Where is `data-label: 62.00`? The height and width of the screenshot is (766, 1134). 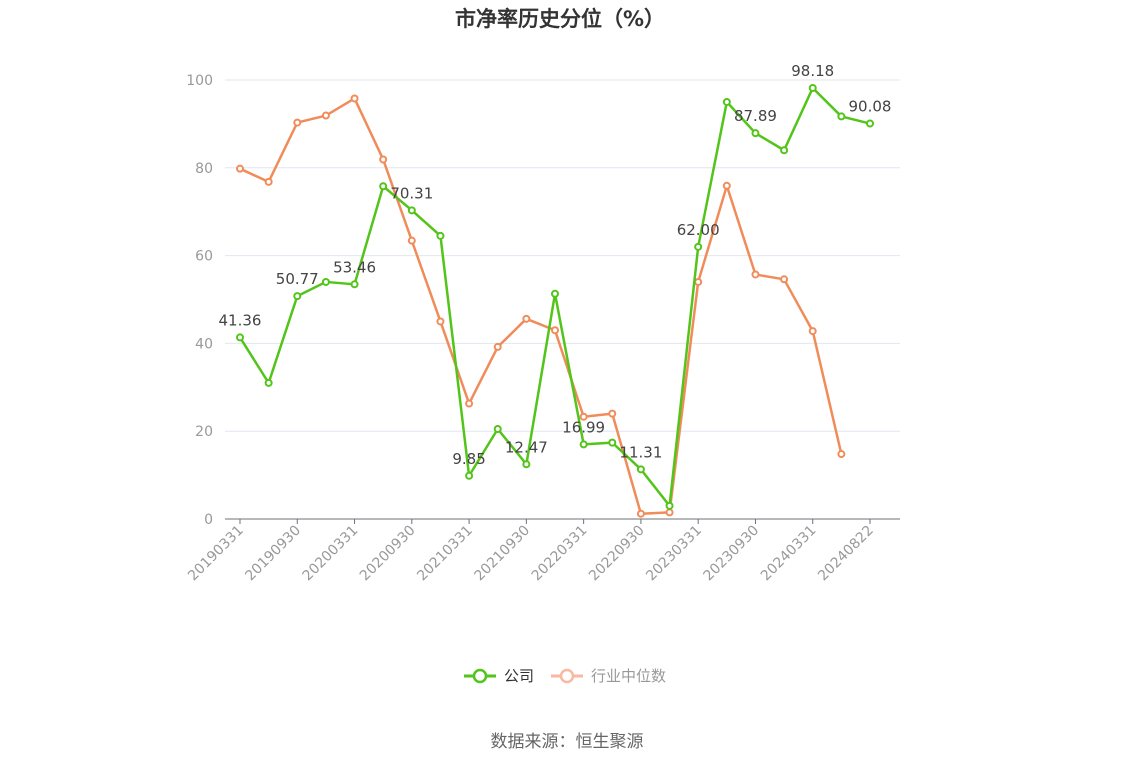 data-label: 62.00 is located at coordinates (698, 230).